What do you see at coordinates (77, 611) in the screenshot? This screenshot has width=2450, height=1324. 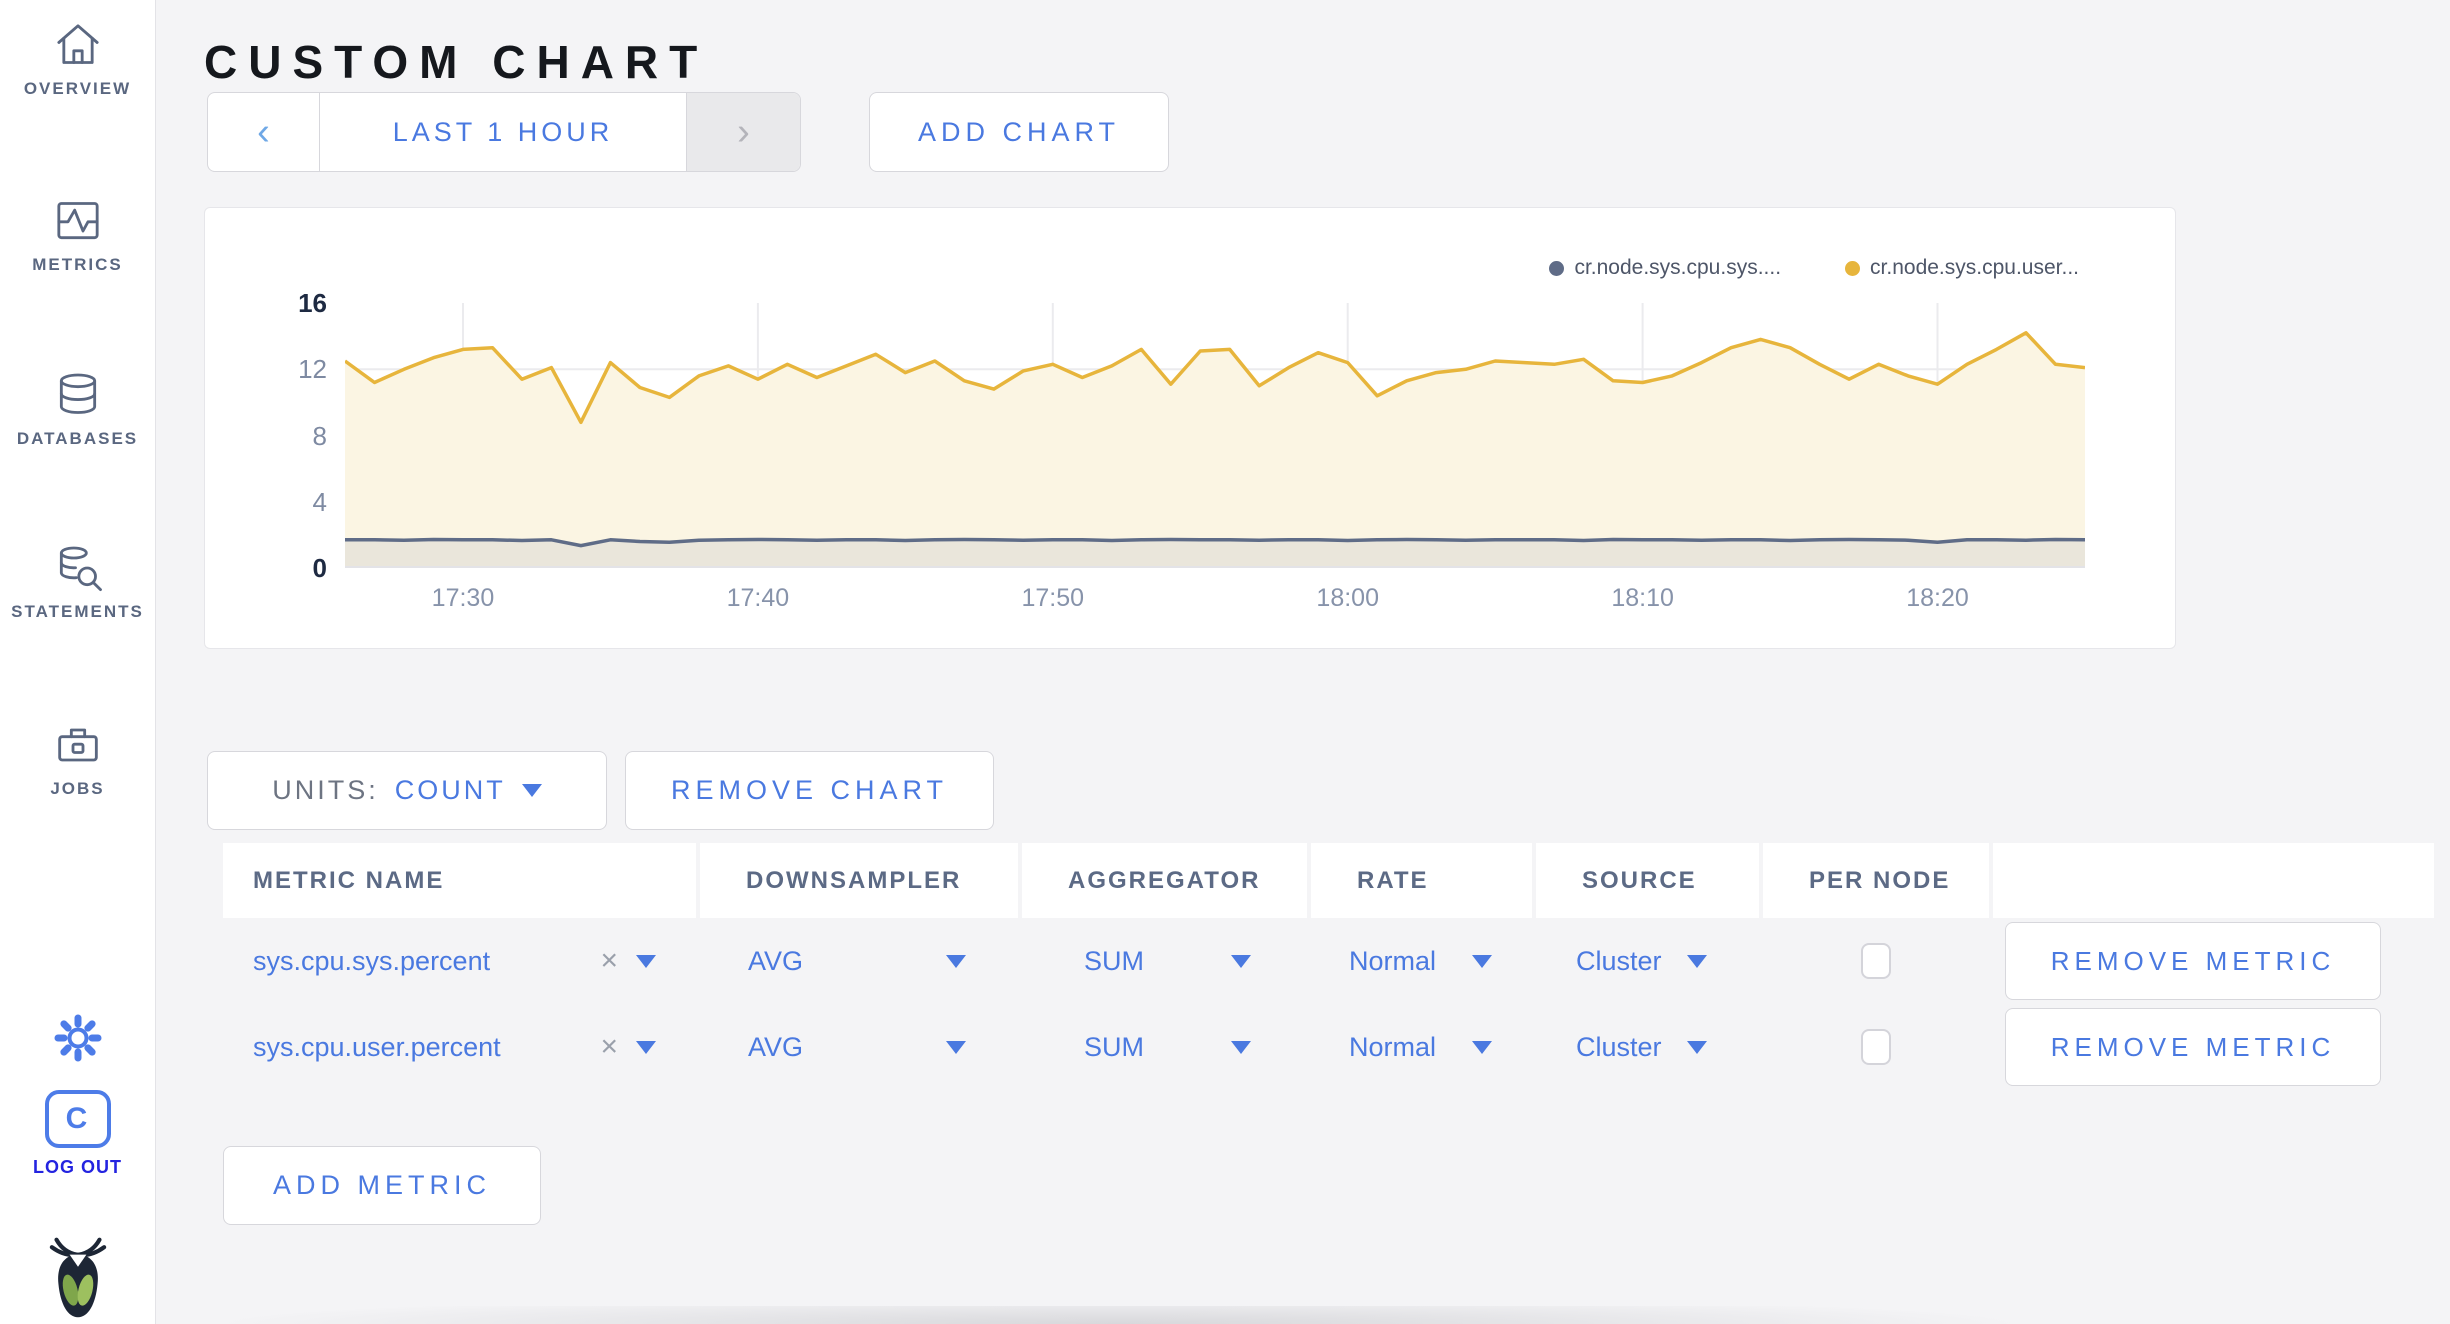 I see `sidebar-item-label: STATEMENTS` at bounding box center [77, 611].